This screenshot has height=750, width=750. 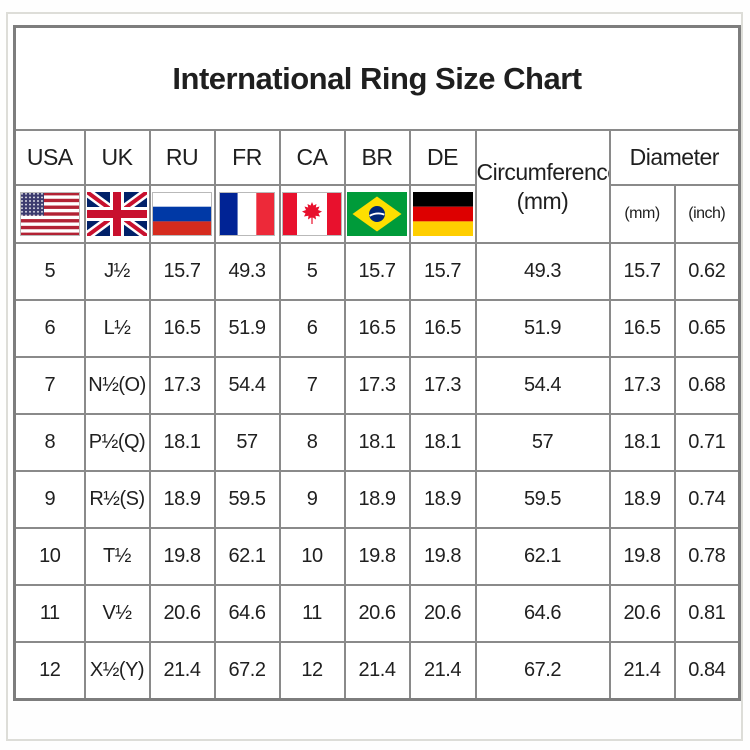 I want to click on cell-br: 19.8, so click(x=377, y=556).